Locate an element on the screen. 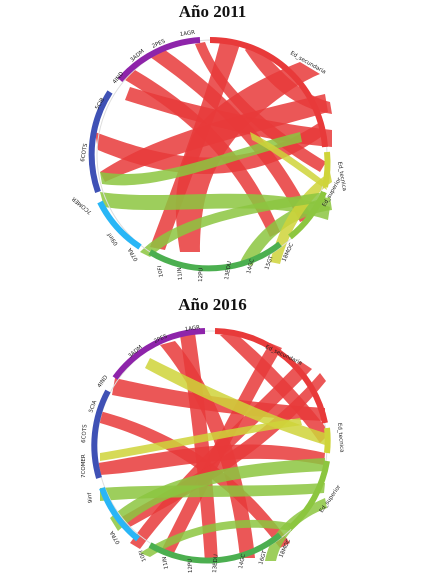 The image size is (425, 581). segment-label: 5CIB is located at coordinates (101, 104).